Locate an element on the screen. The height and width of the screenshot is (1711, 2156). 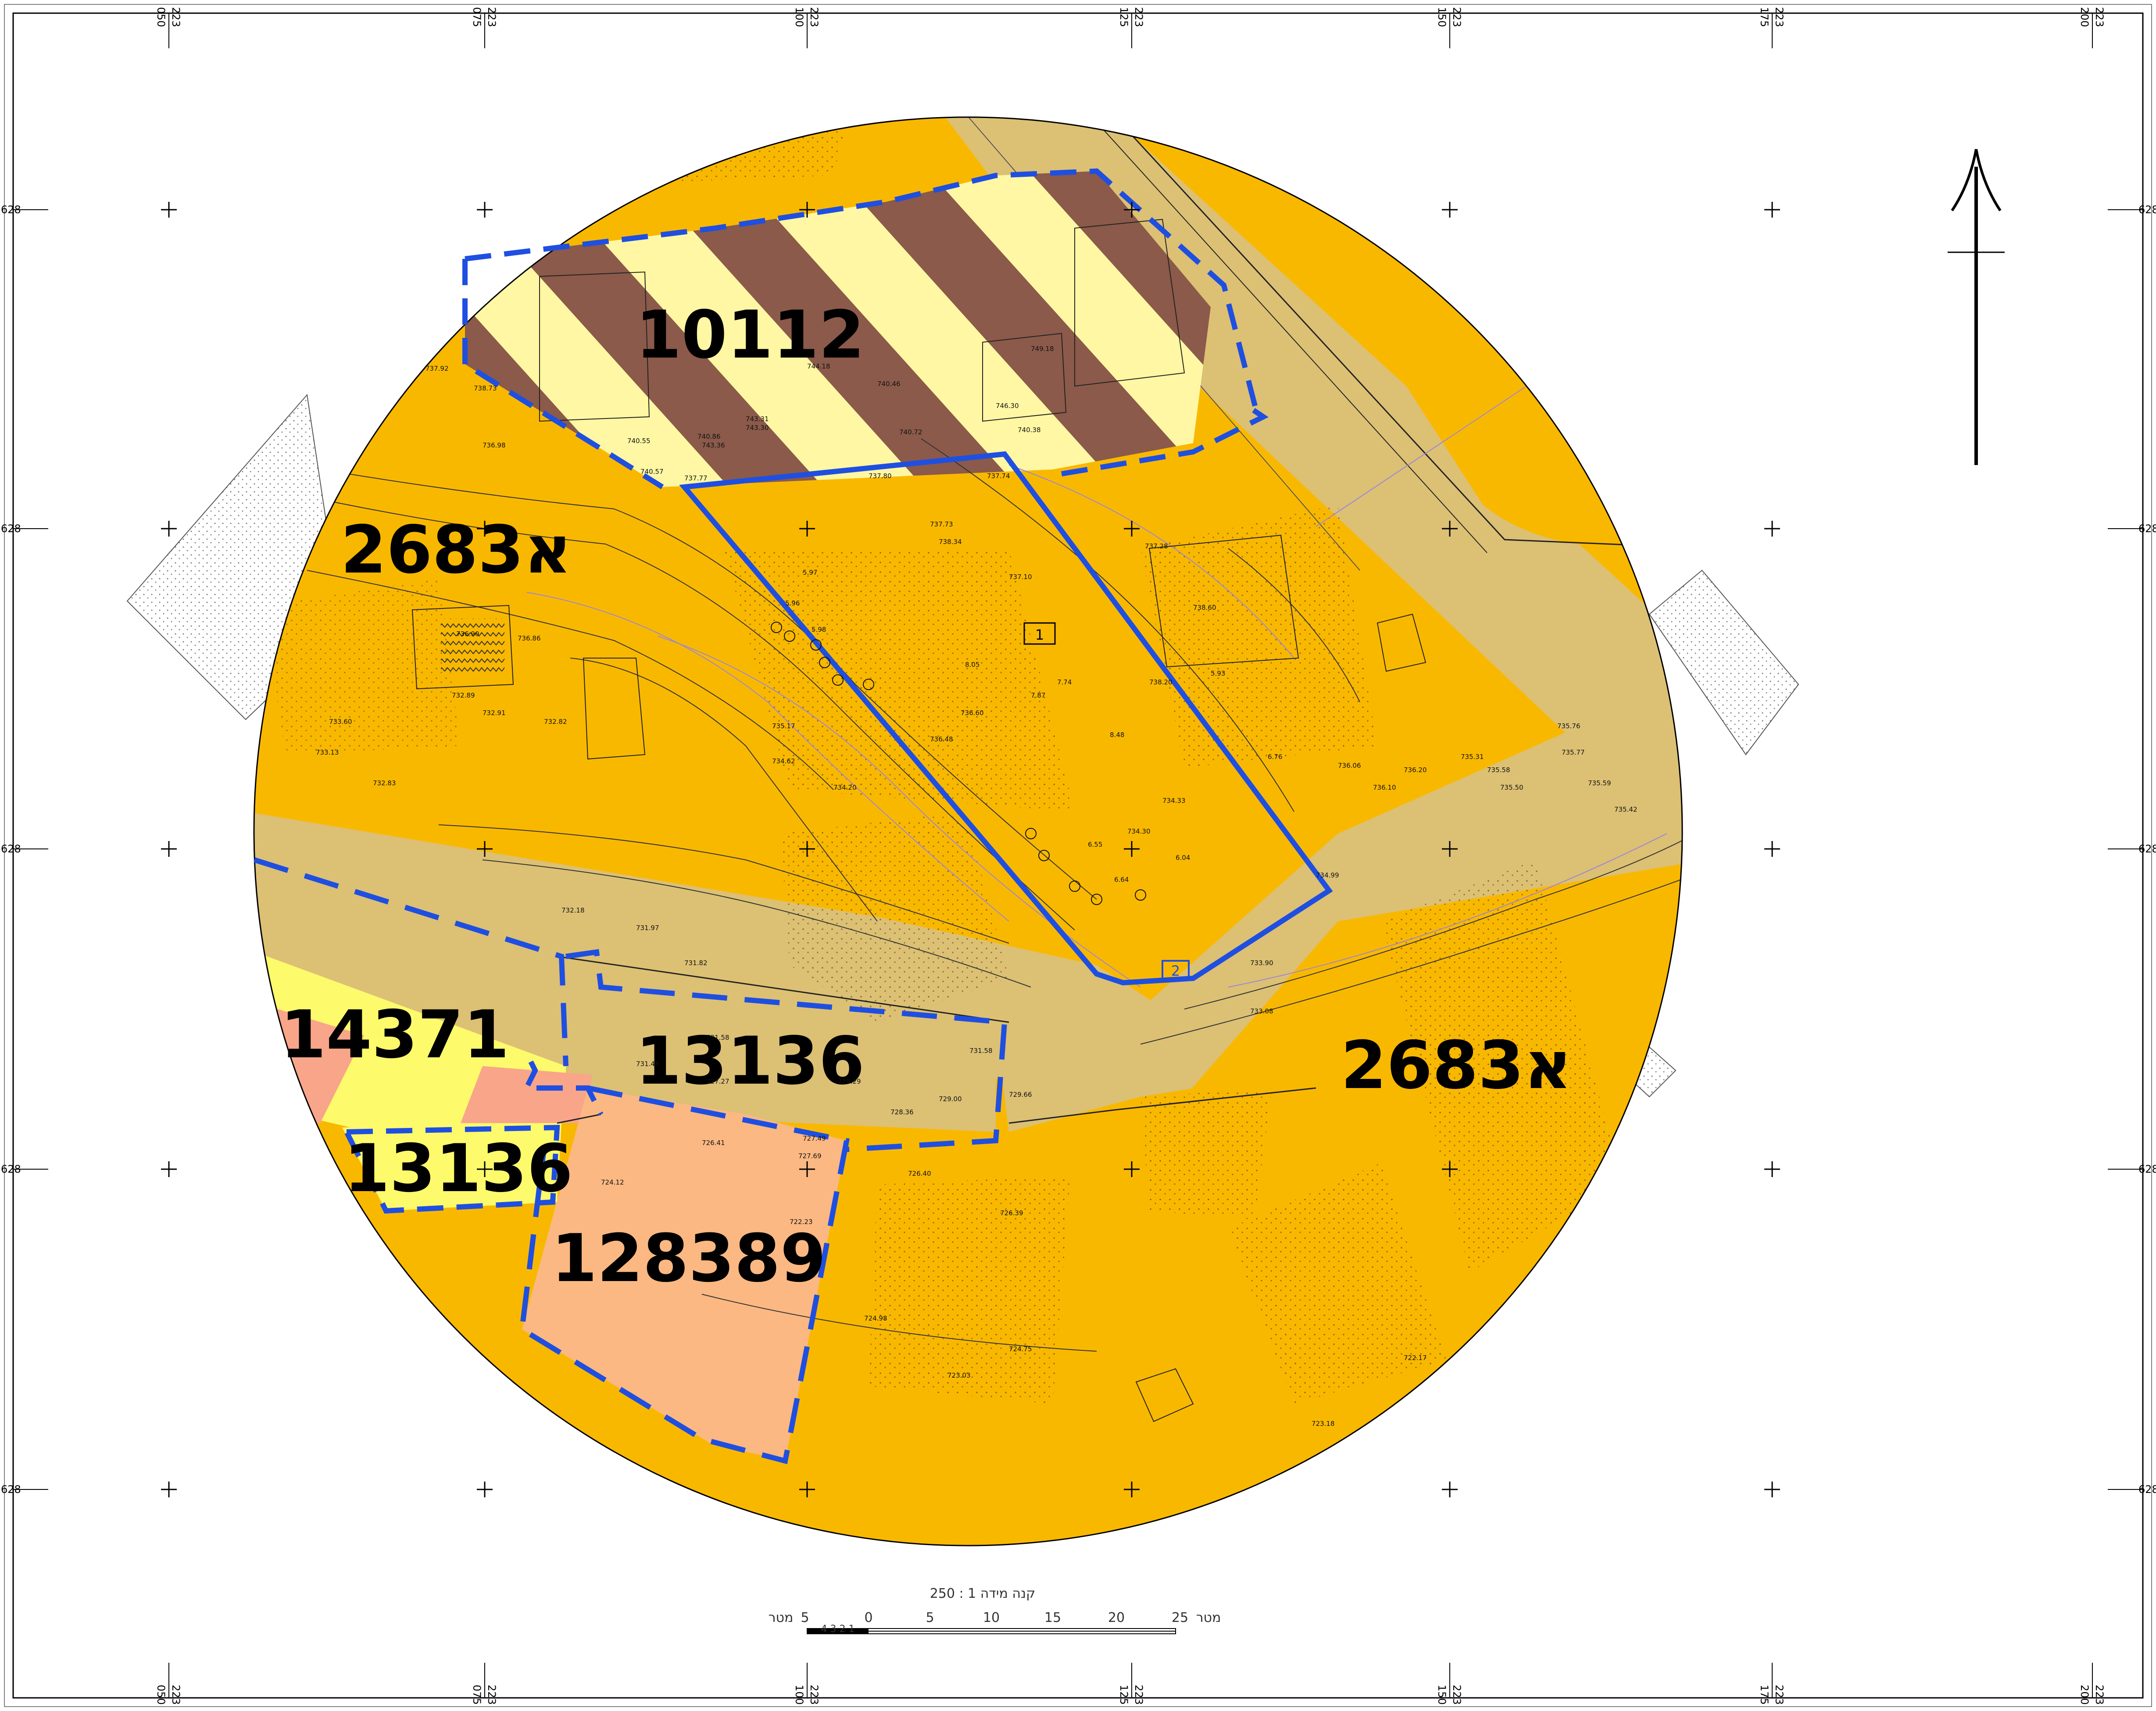
elevation-label: 5.97 is located at coordinates (810, 572).